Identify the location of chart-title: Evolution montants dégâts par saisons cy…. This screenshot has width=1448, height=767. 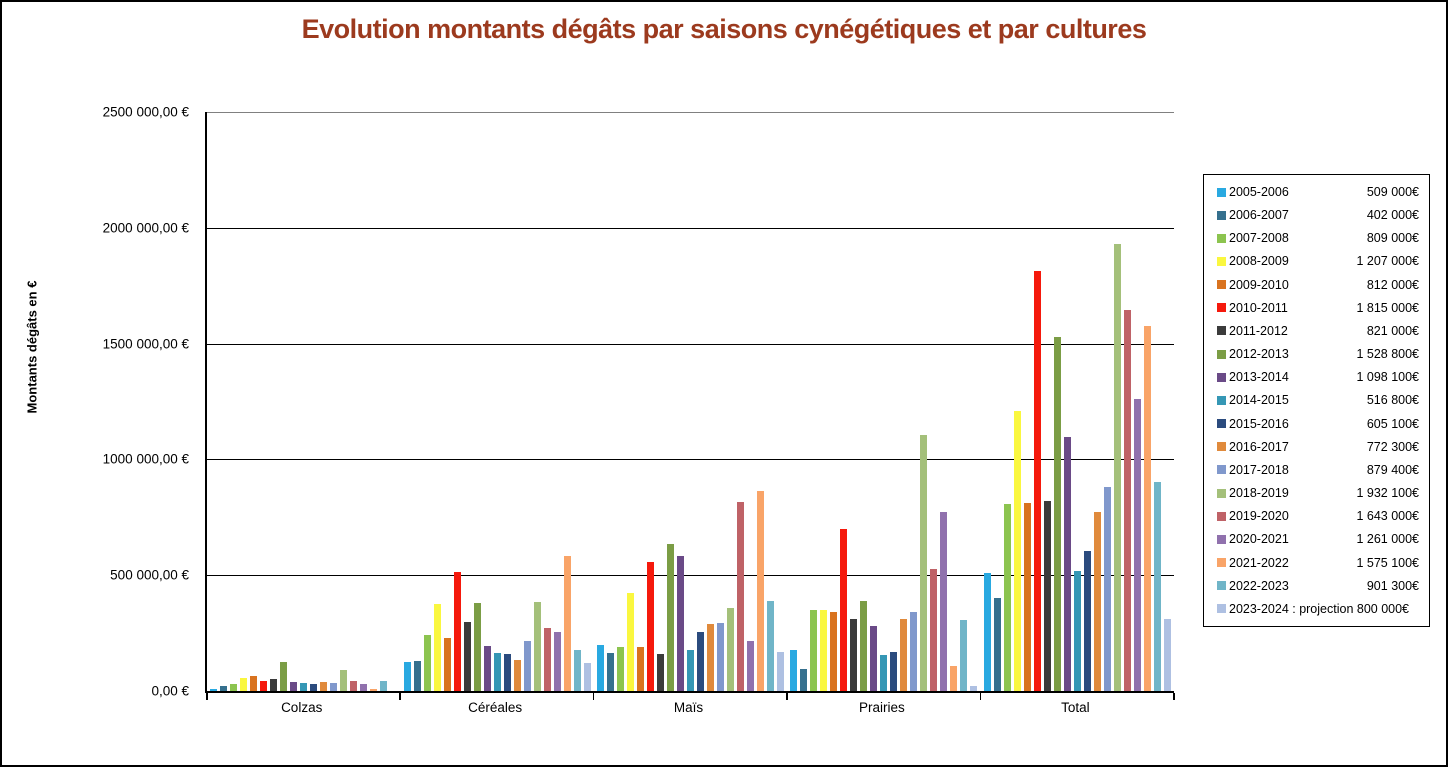
(724, 29).